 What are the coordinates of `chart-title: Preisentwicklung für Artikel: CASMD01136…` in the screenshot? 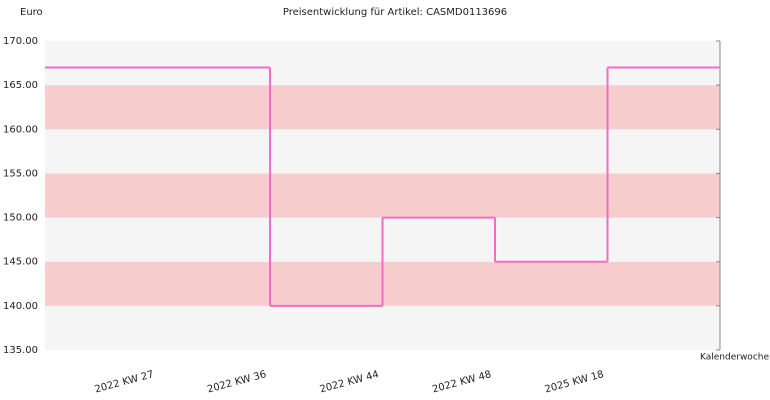 It's located at (395, 12).